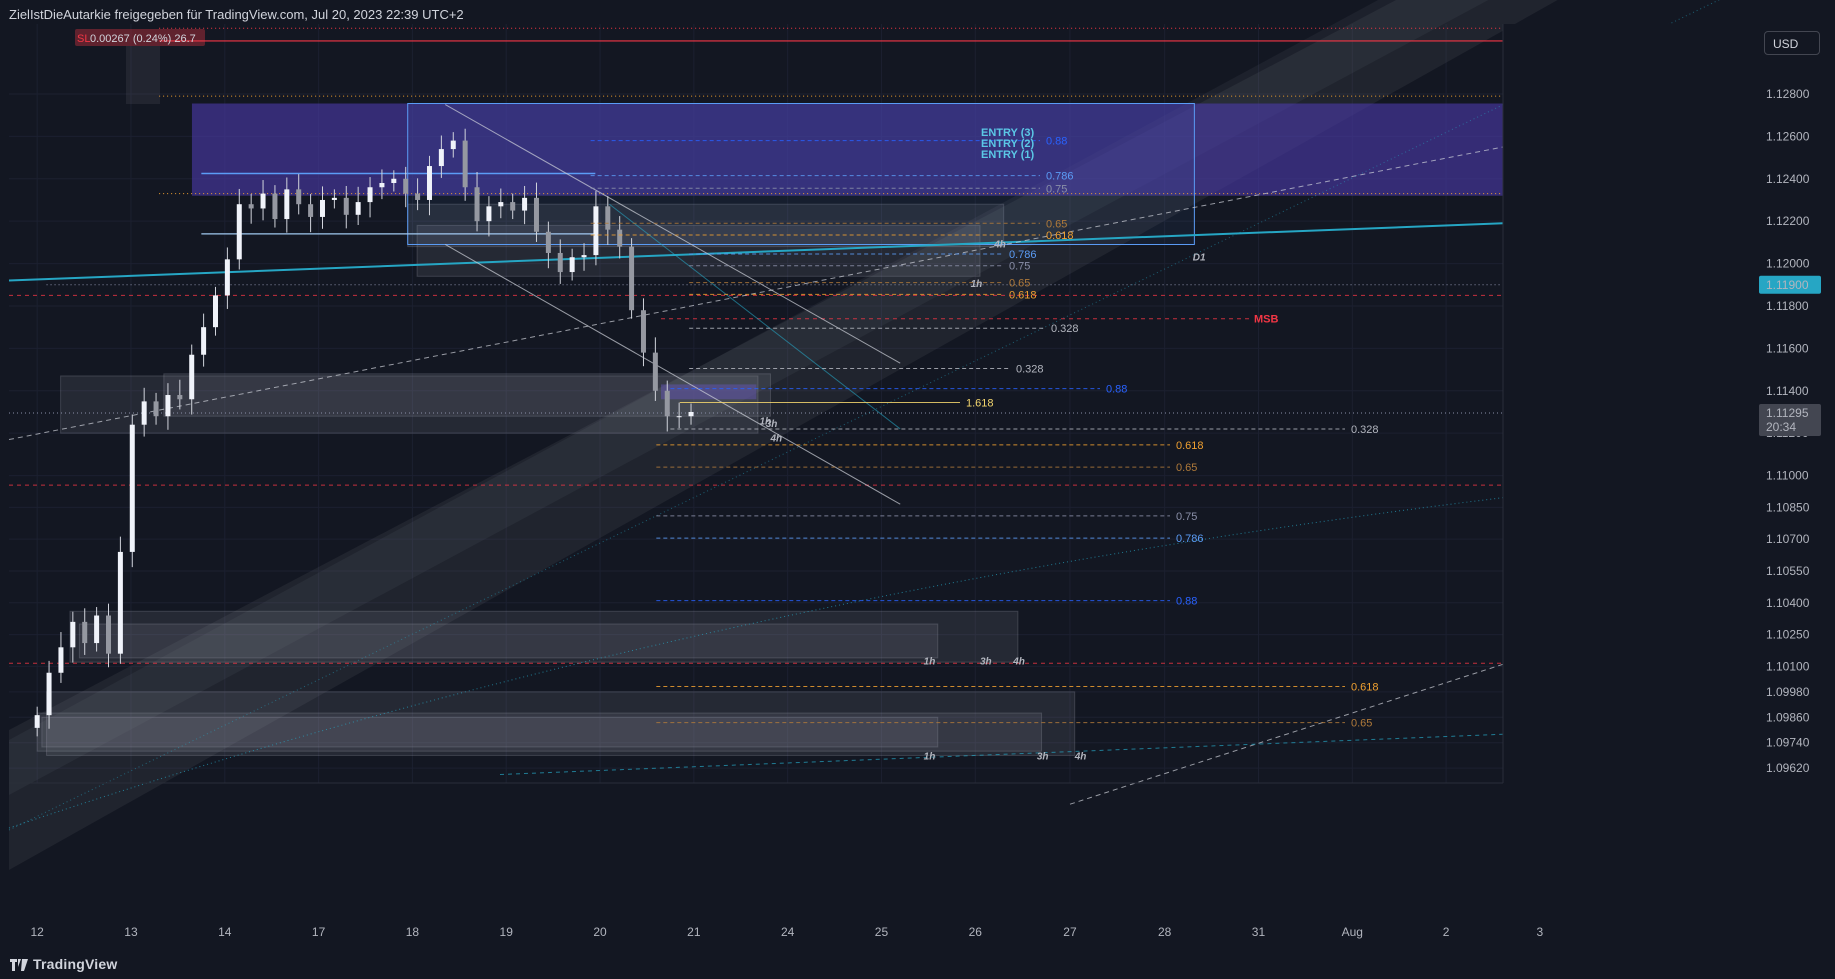 The height and width of the screenshot is (979, 1835). I want to click on tradingview-logo-icon, so click(19, 965).